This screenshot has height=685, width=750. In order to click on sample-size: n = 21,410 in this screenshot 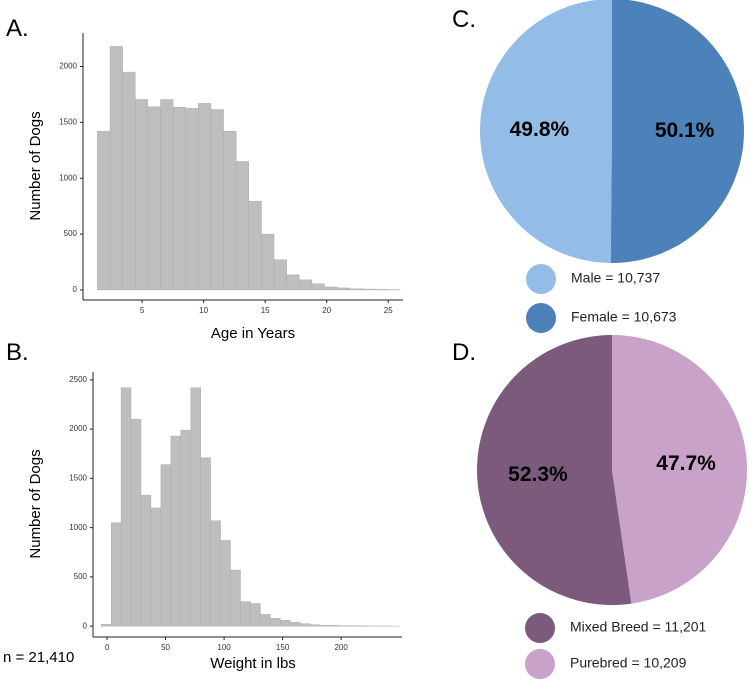, I will do `click(38, 657)`.